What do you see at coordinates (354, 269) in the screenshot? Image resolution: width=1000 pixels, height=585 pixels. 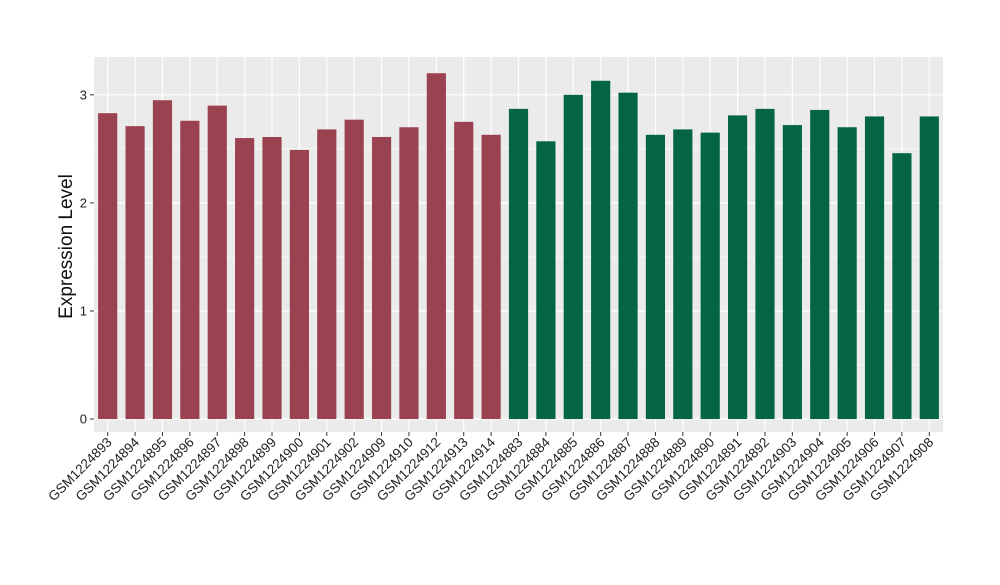 I see `bar-gsm1224902` at bounding box center [354, 269].